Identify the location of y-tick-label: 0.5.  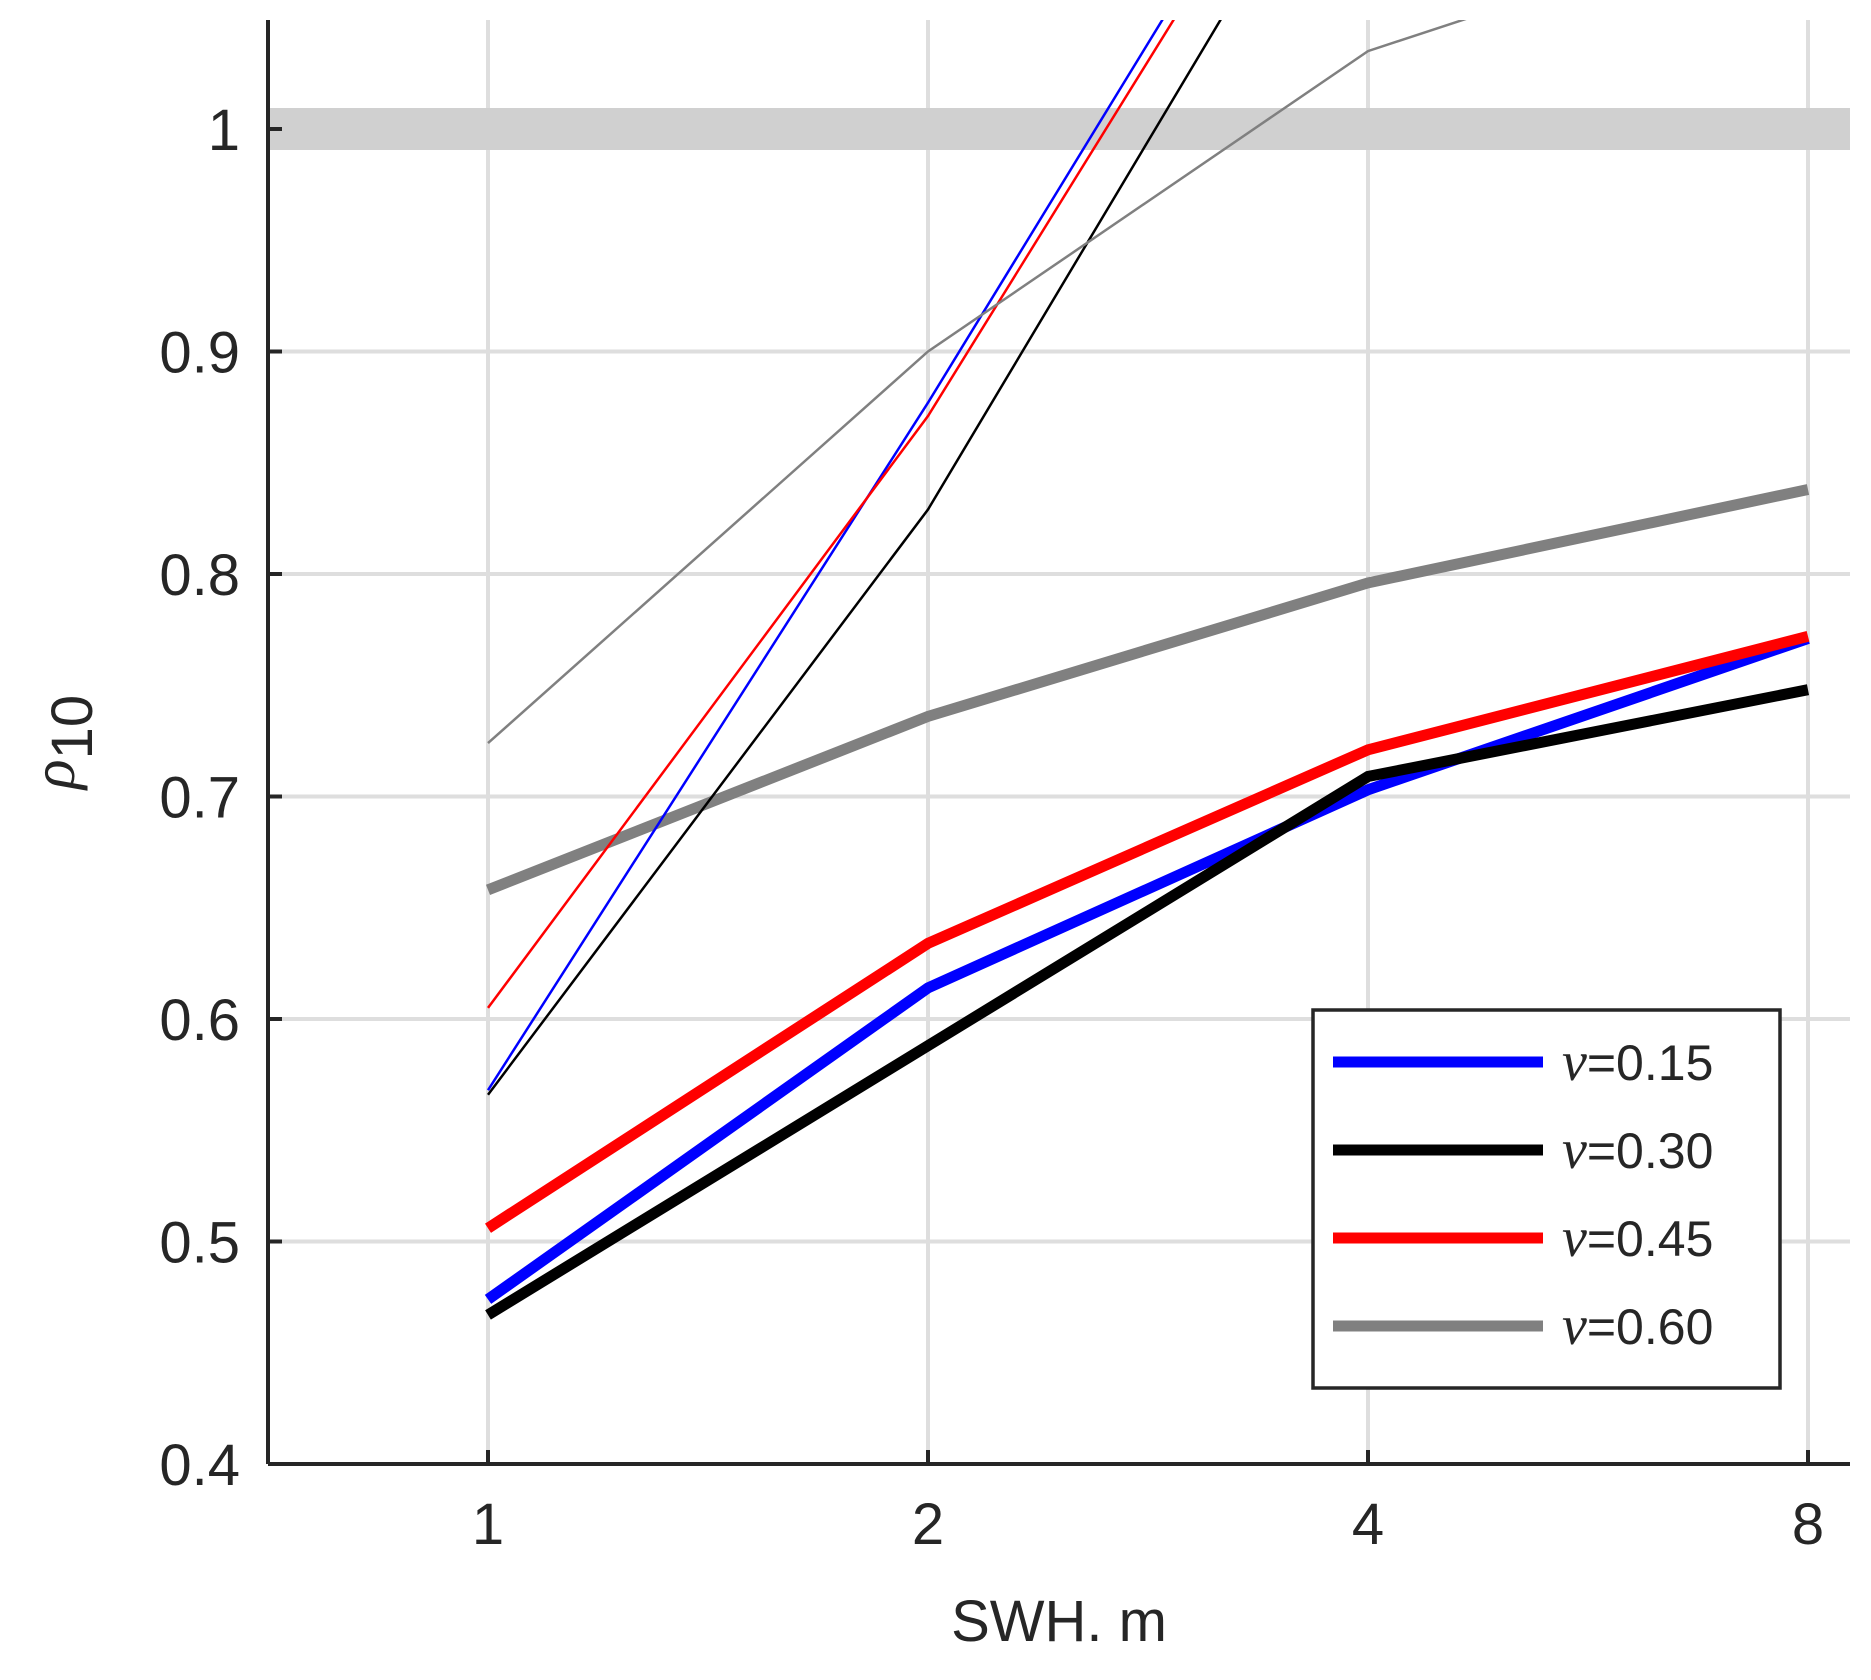
(199, 1243).